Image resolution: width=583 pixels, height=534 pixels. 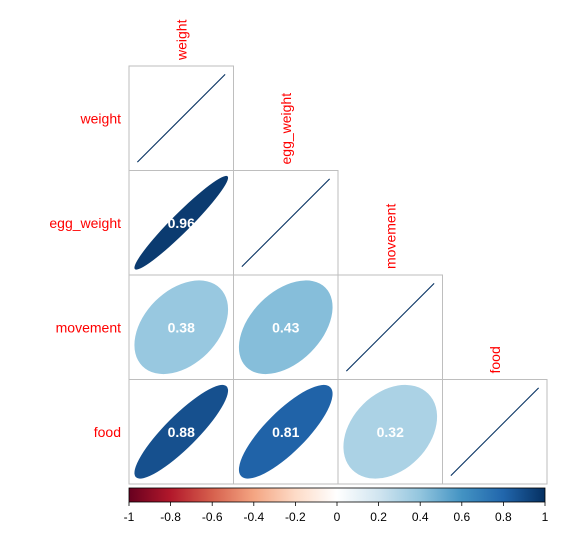 What do you see at coordinates (181, 118) in the screenshot?
I see `diagonal-ellipse-weight` at bounding box center [181, 118].